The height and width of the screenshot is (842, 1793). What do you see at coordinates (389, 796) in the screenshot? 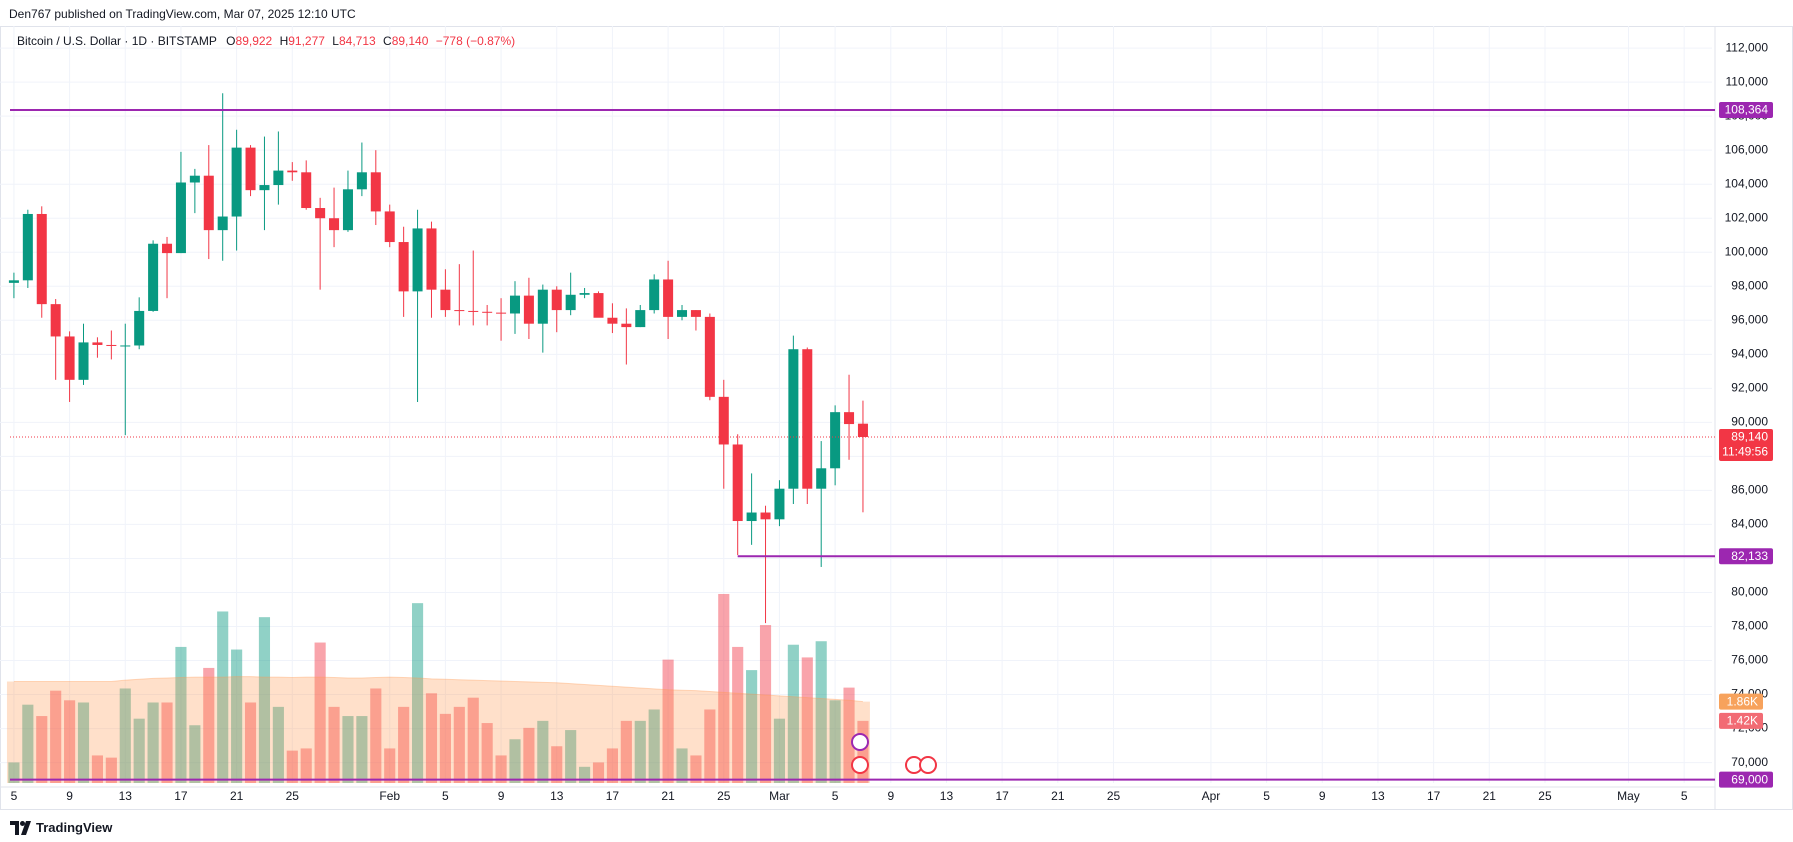
I see `x-tick-label: Feb` at bounding box center [389, 796].